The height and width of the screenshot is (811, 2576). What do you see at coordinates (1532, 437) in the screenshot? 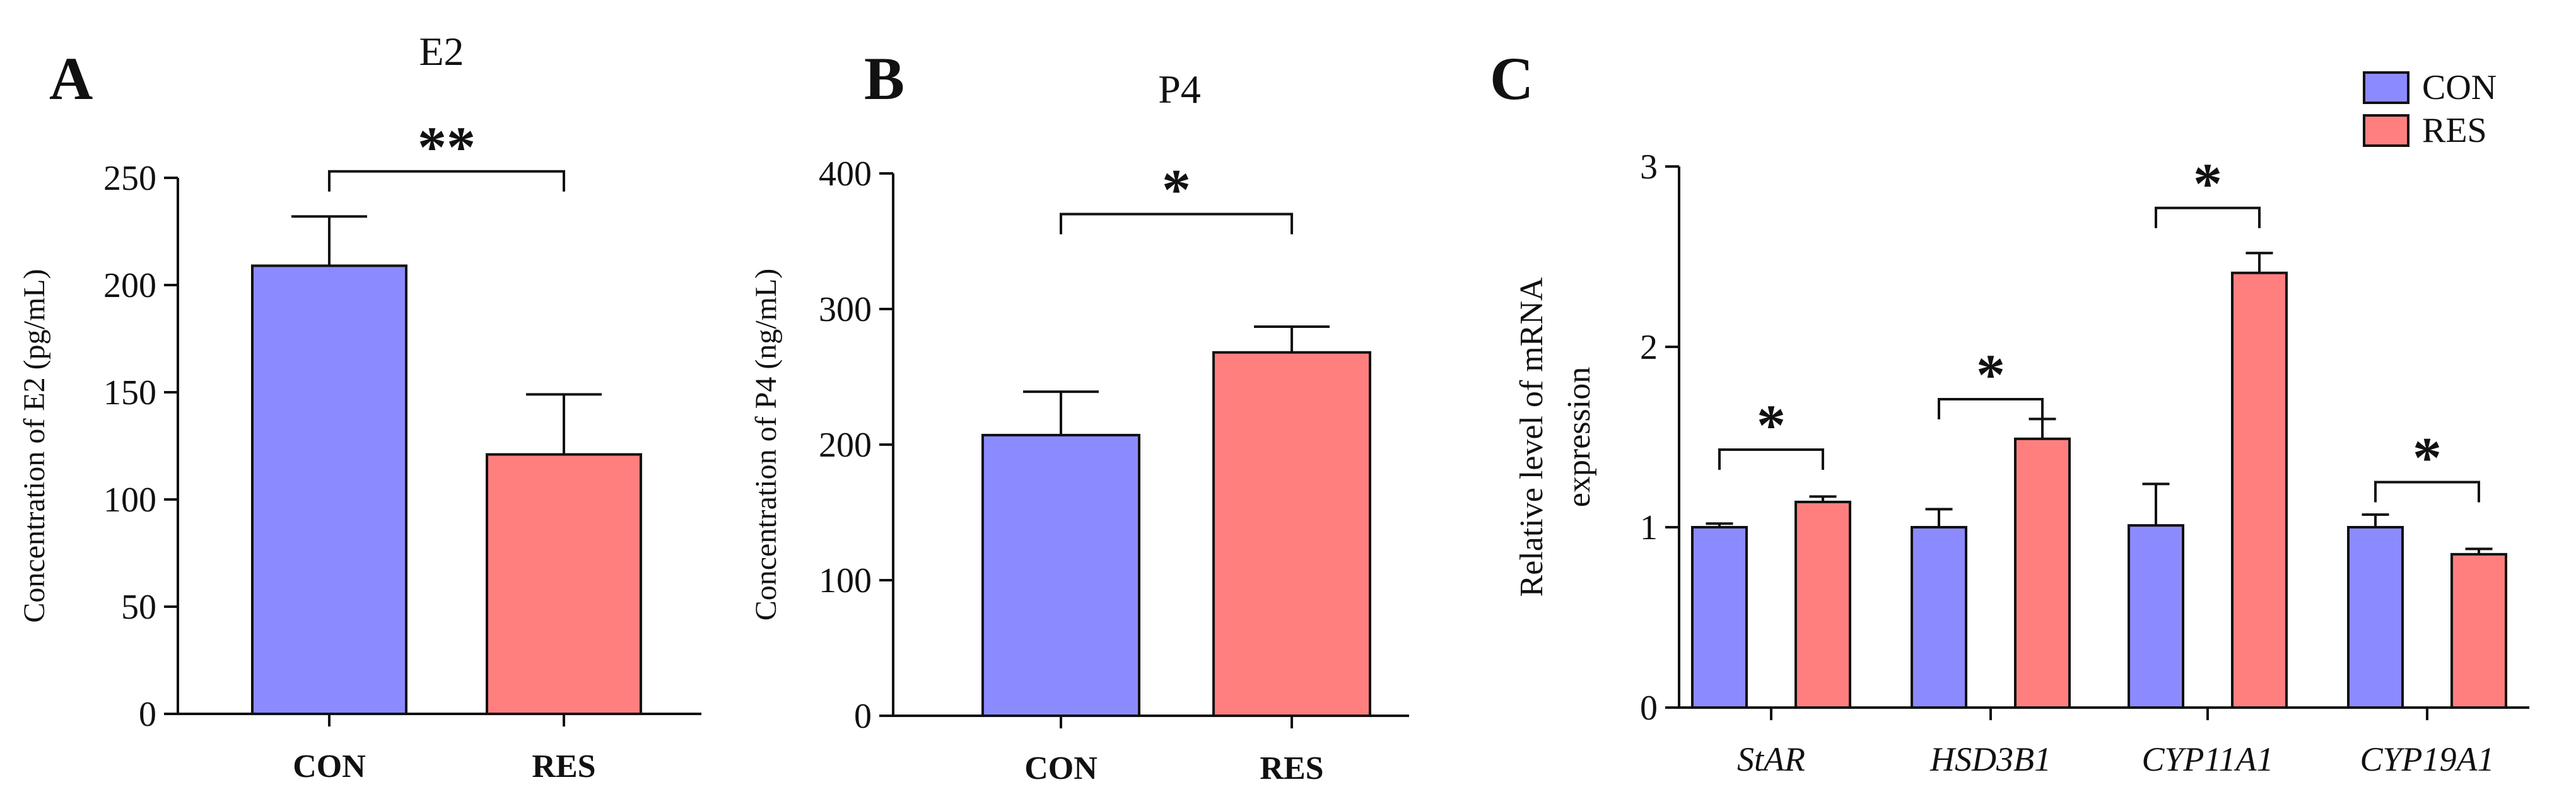
I see `chart-c-y-label-line: Relative level of mRNA` at bounding box center [1532, 437].